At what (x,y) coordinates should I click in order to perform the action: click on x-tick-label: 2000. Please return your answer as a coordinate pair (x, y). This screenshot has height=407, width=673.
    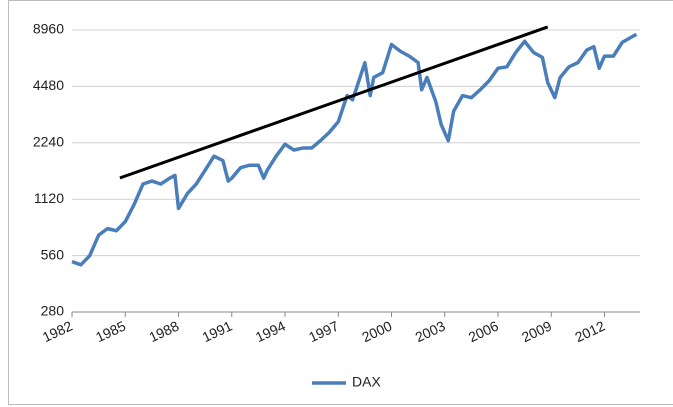
    Looking at the image, I should click on (376, 331).